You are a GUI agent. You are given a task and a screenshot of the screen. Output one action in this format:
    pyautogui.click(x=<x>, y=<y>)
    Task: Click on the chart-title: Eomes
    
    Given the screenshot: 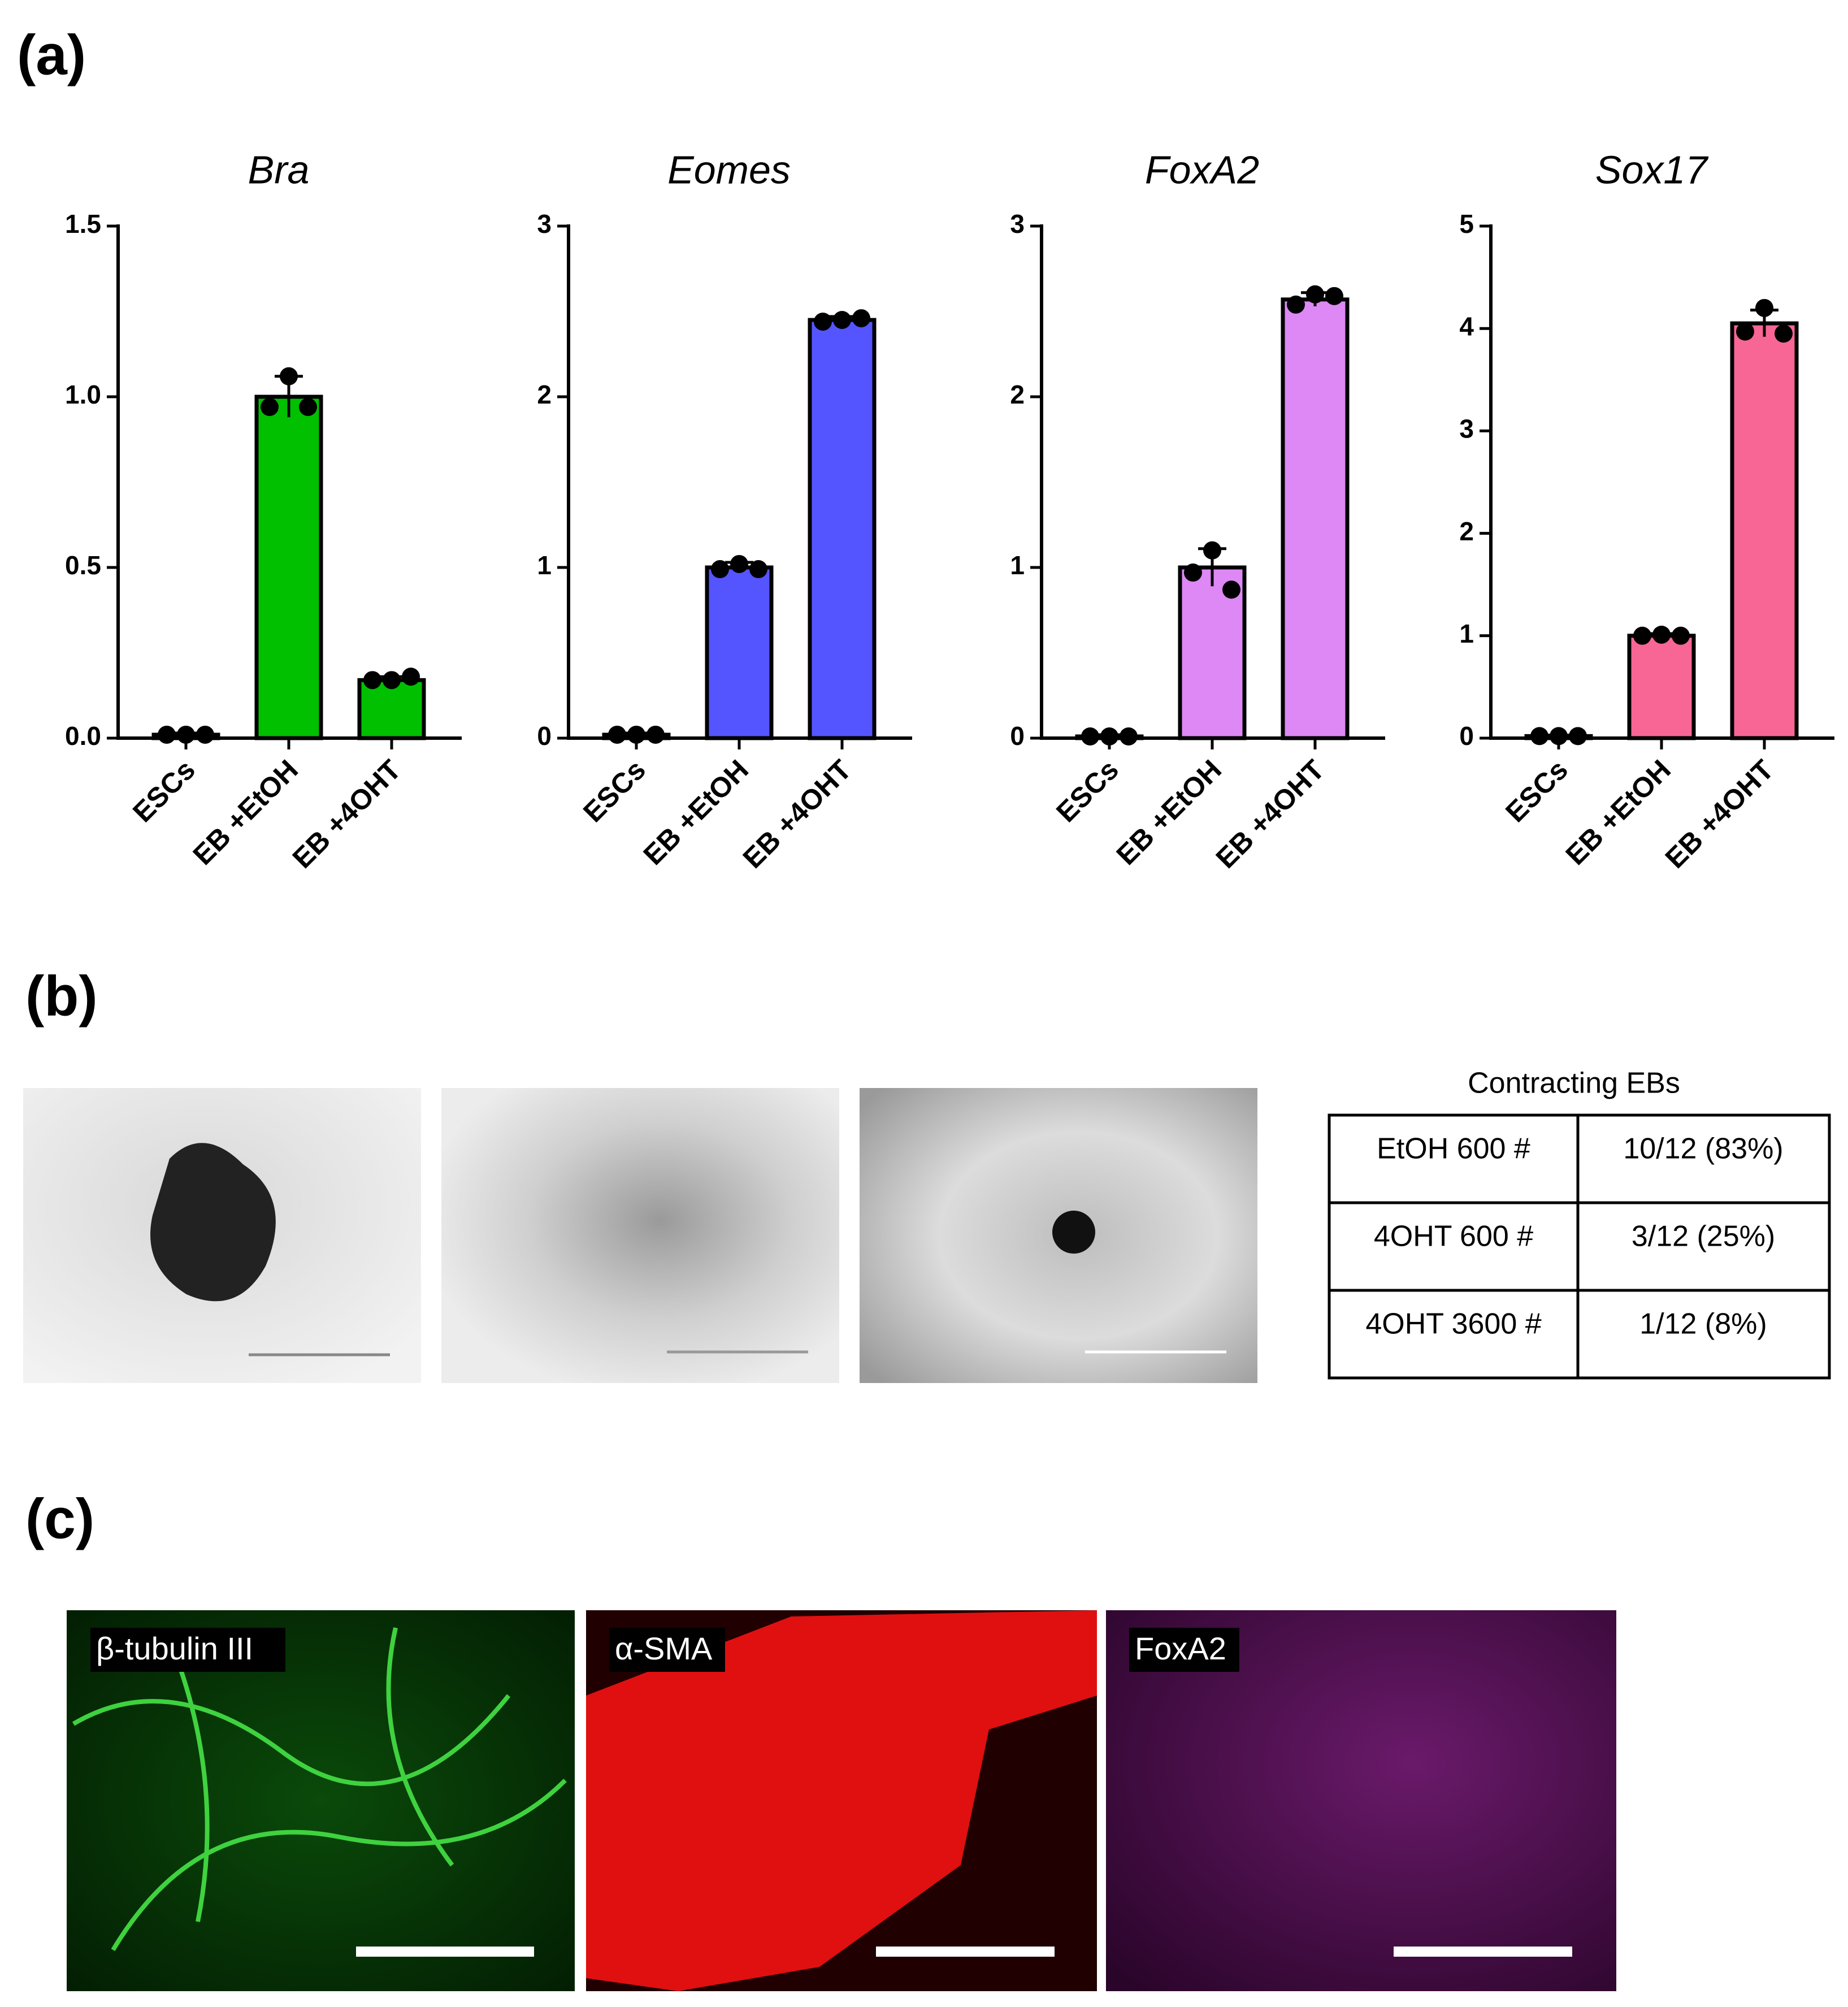 What is the action you would take?
    pyautogui.click(x=729, y=170)
    